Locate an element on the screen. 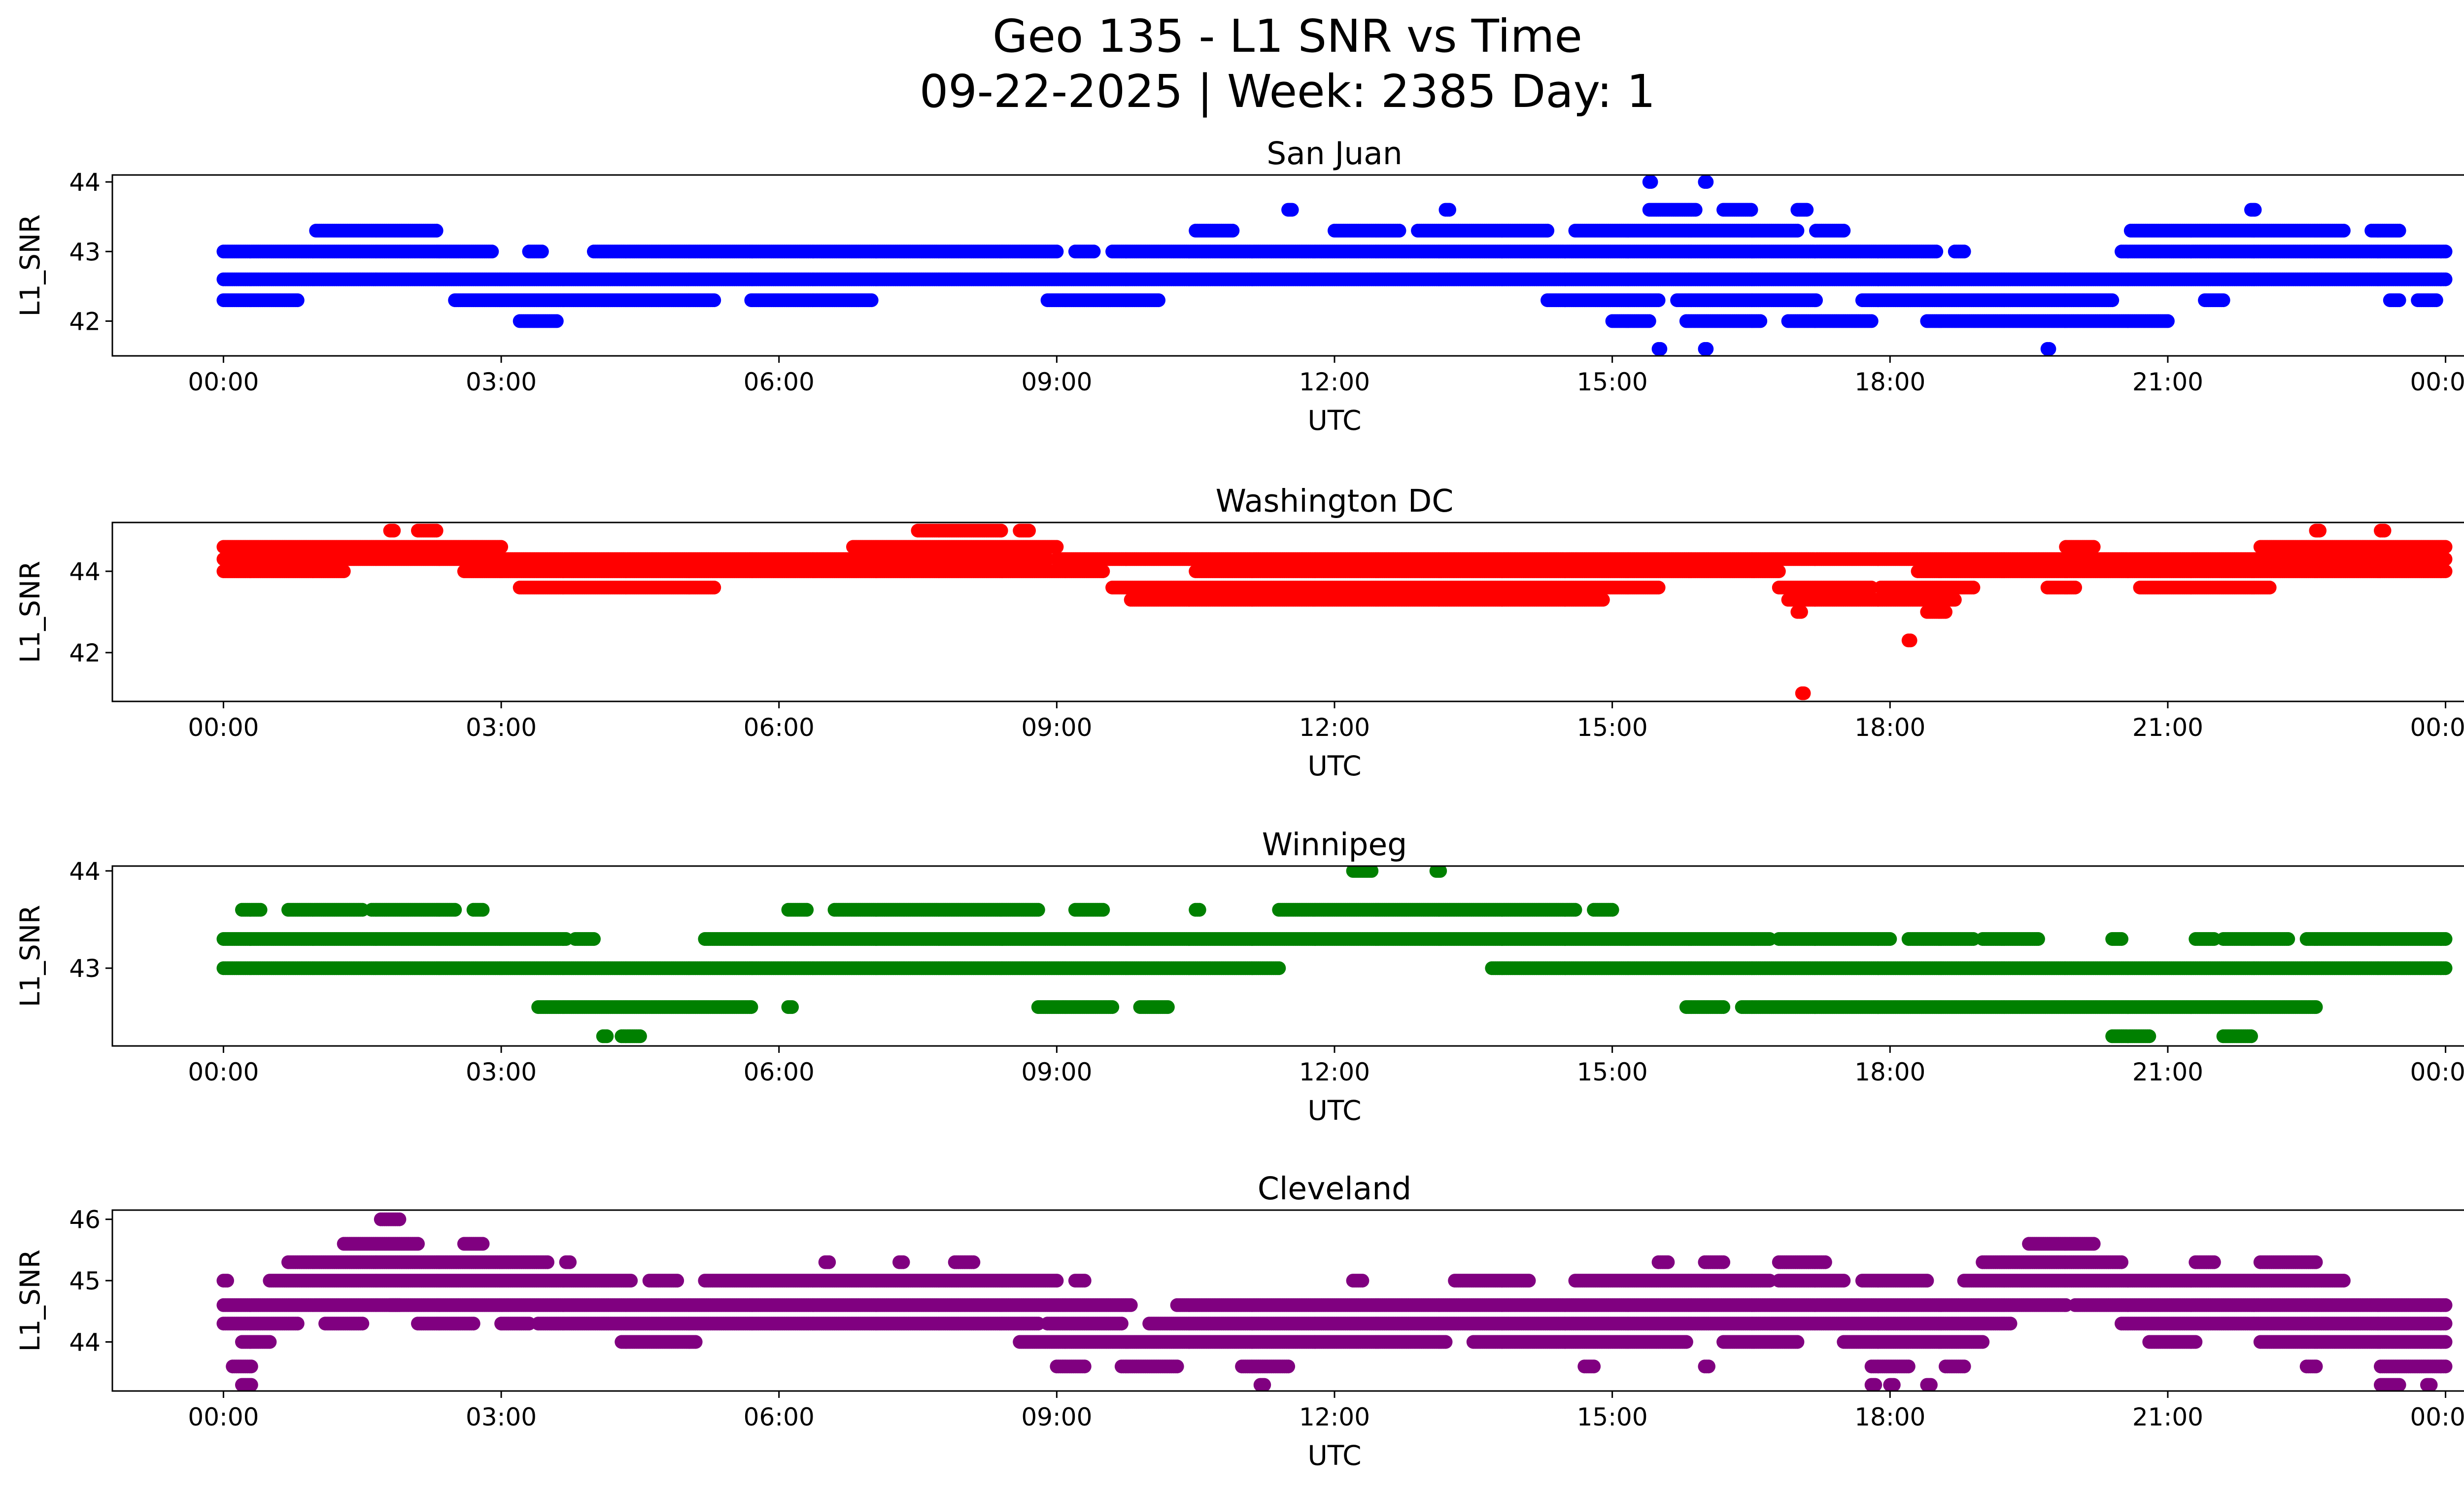 The width and height of the screenshot is (2464, 1495). y-tick-label: 44 is located at coordinates (85, 182).